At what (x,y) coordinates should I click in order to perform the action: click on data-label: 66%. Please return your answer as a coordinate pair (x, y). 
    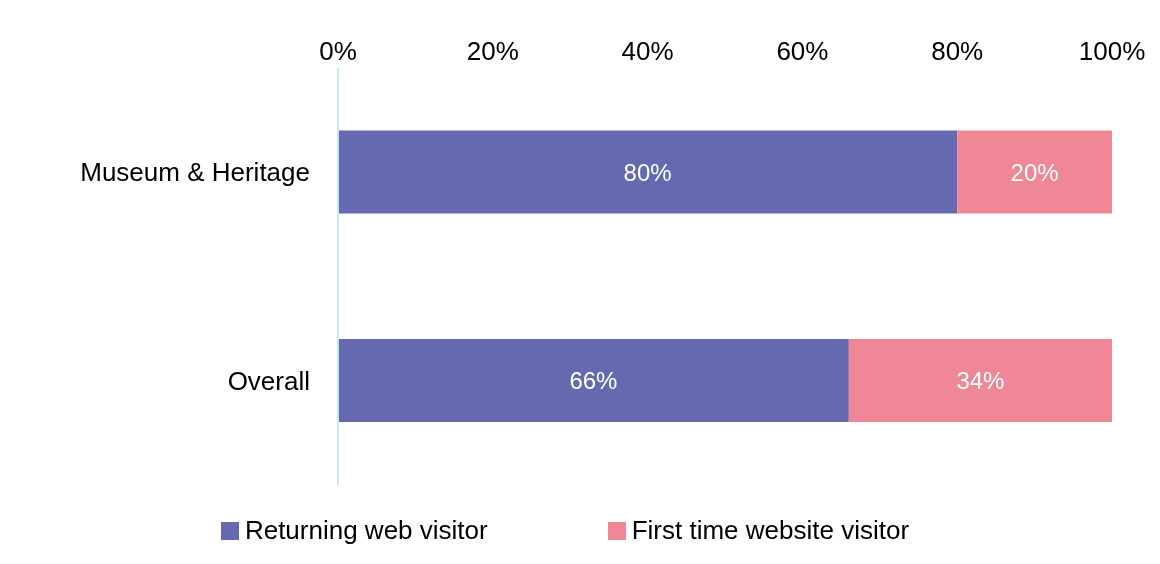
    Looking at the image, I should click on (593, 381).